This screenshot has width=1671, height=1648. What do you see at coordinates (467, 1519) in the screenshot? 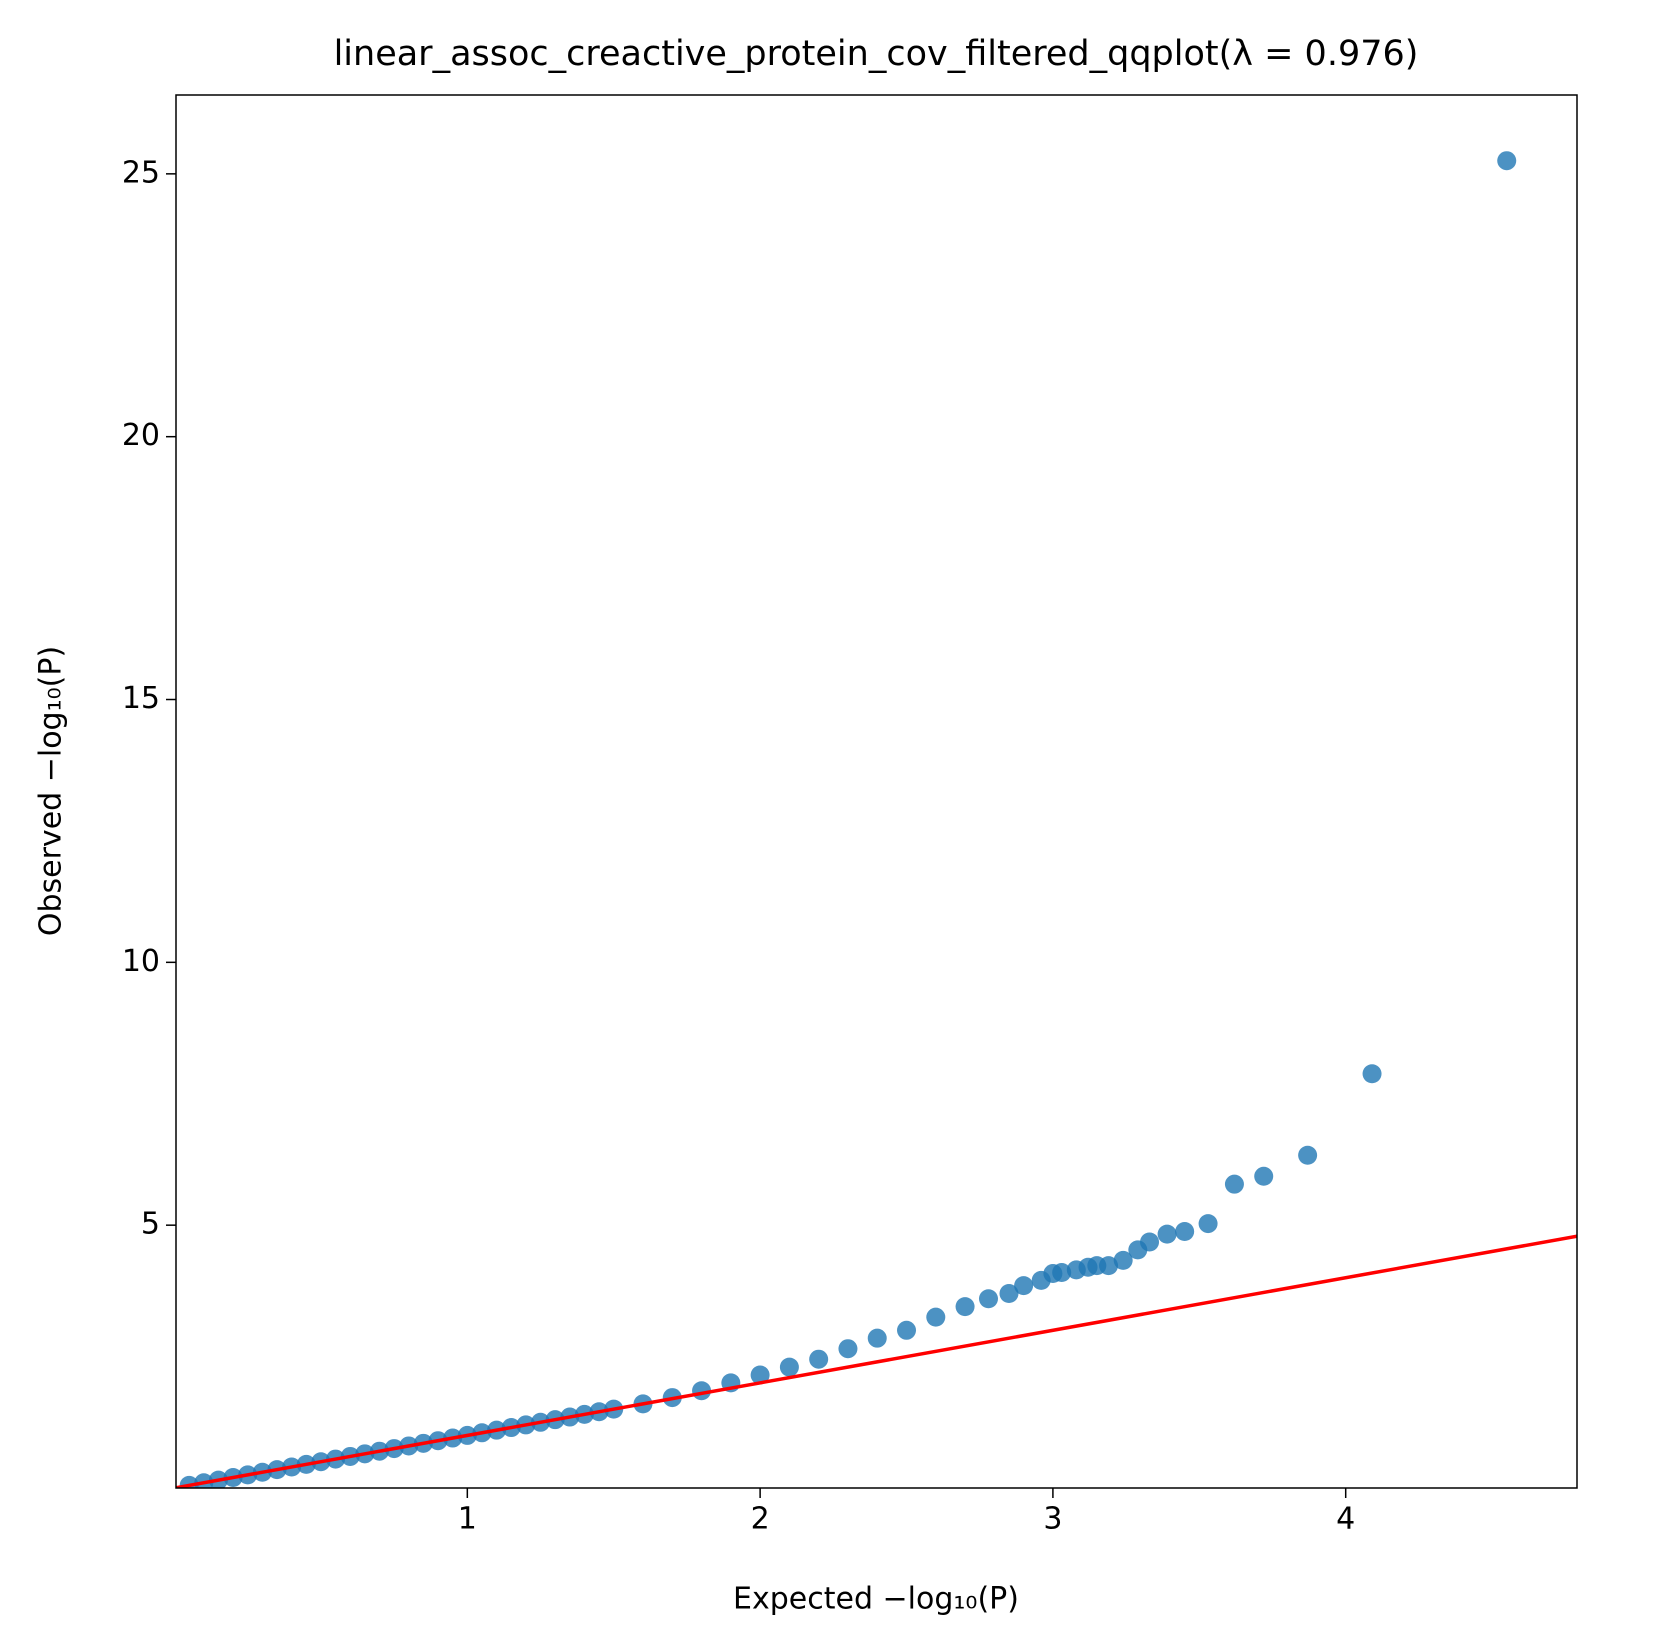
I see `x-tick-label: 1` at bounding box center [467, 1519].